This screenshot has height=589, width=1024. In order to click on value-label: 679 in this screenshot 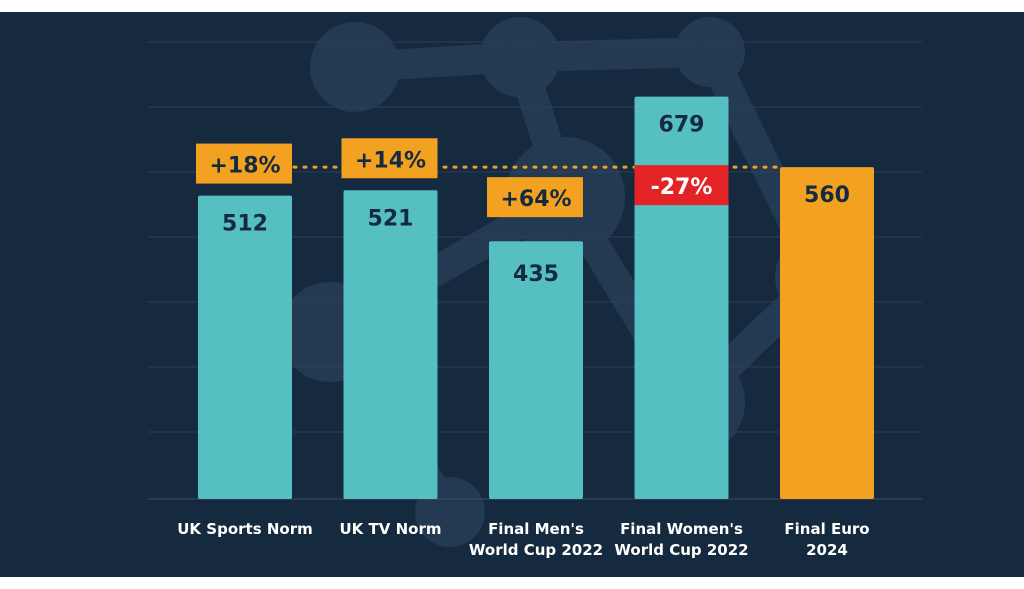, I will do `click(682, 125)`.